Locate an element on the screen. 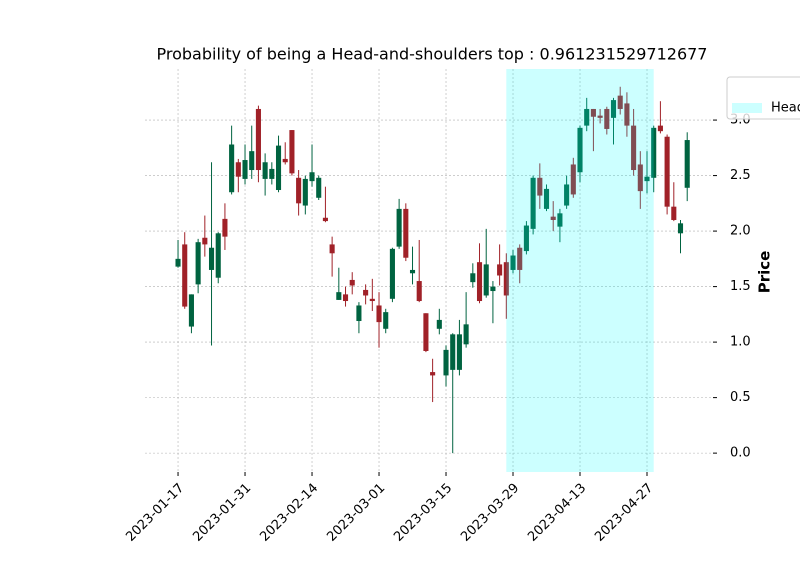 Image resolution: width=800 pixels, height=575 pixels. y-tick-label: 0.0 is located at coordinates (740, 453).